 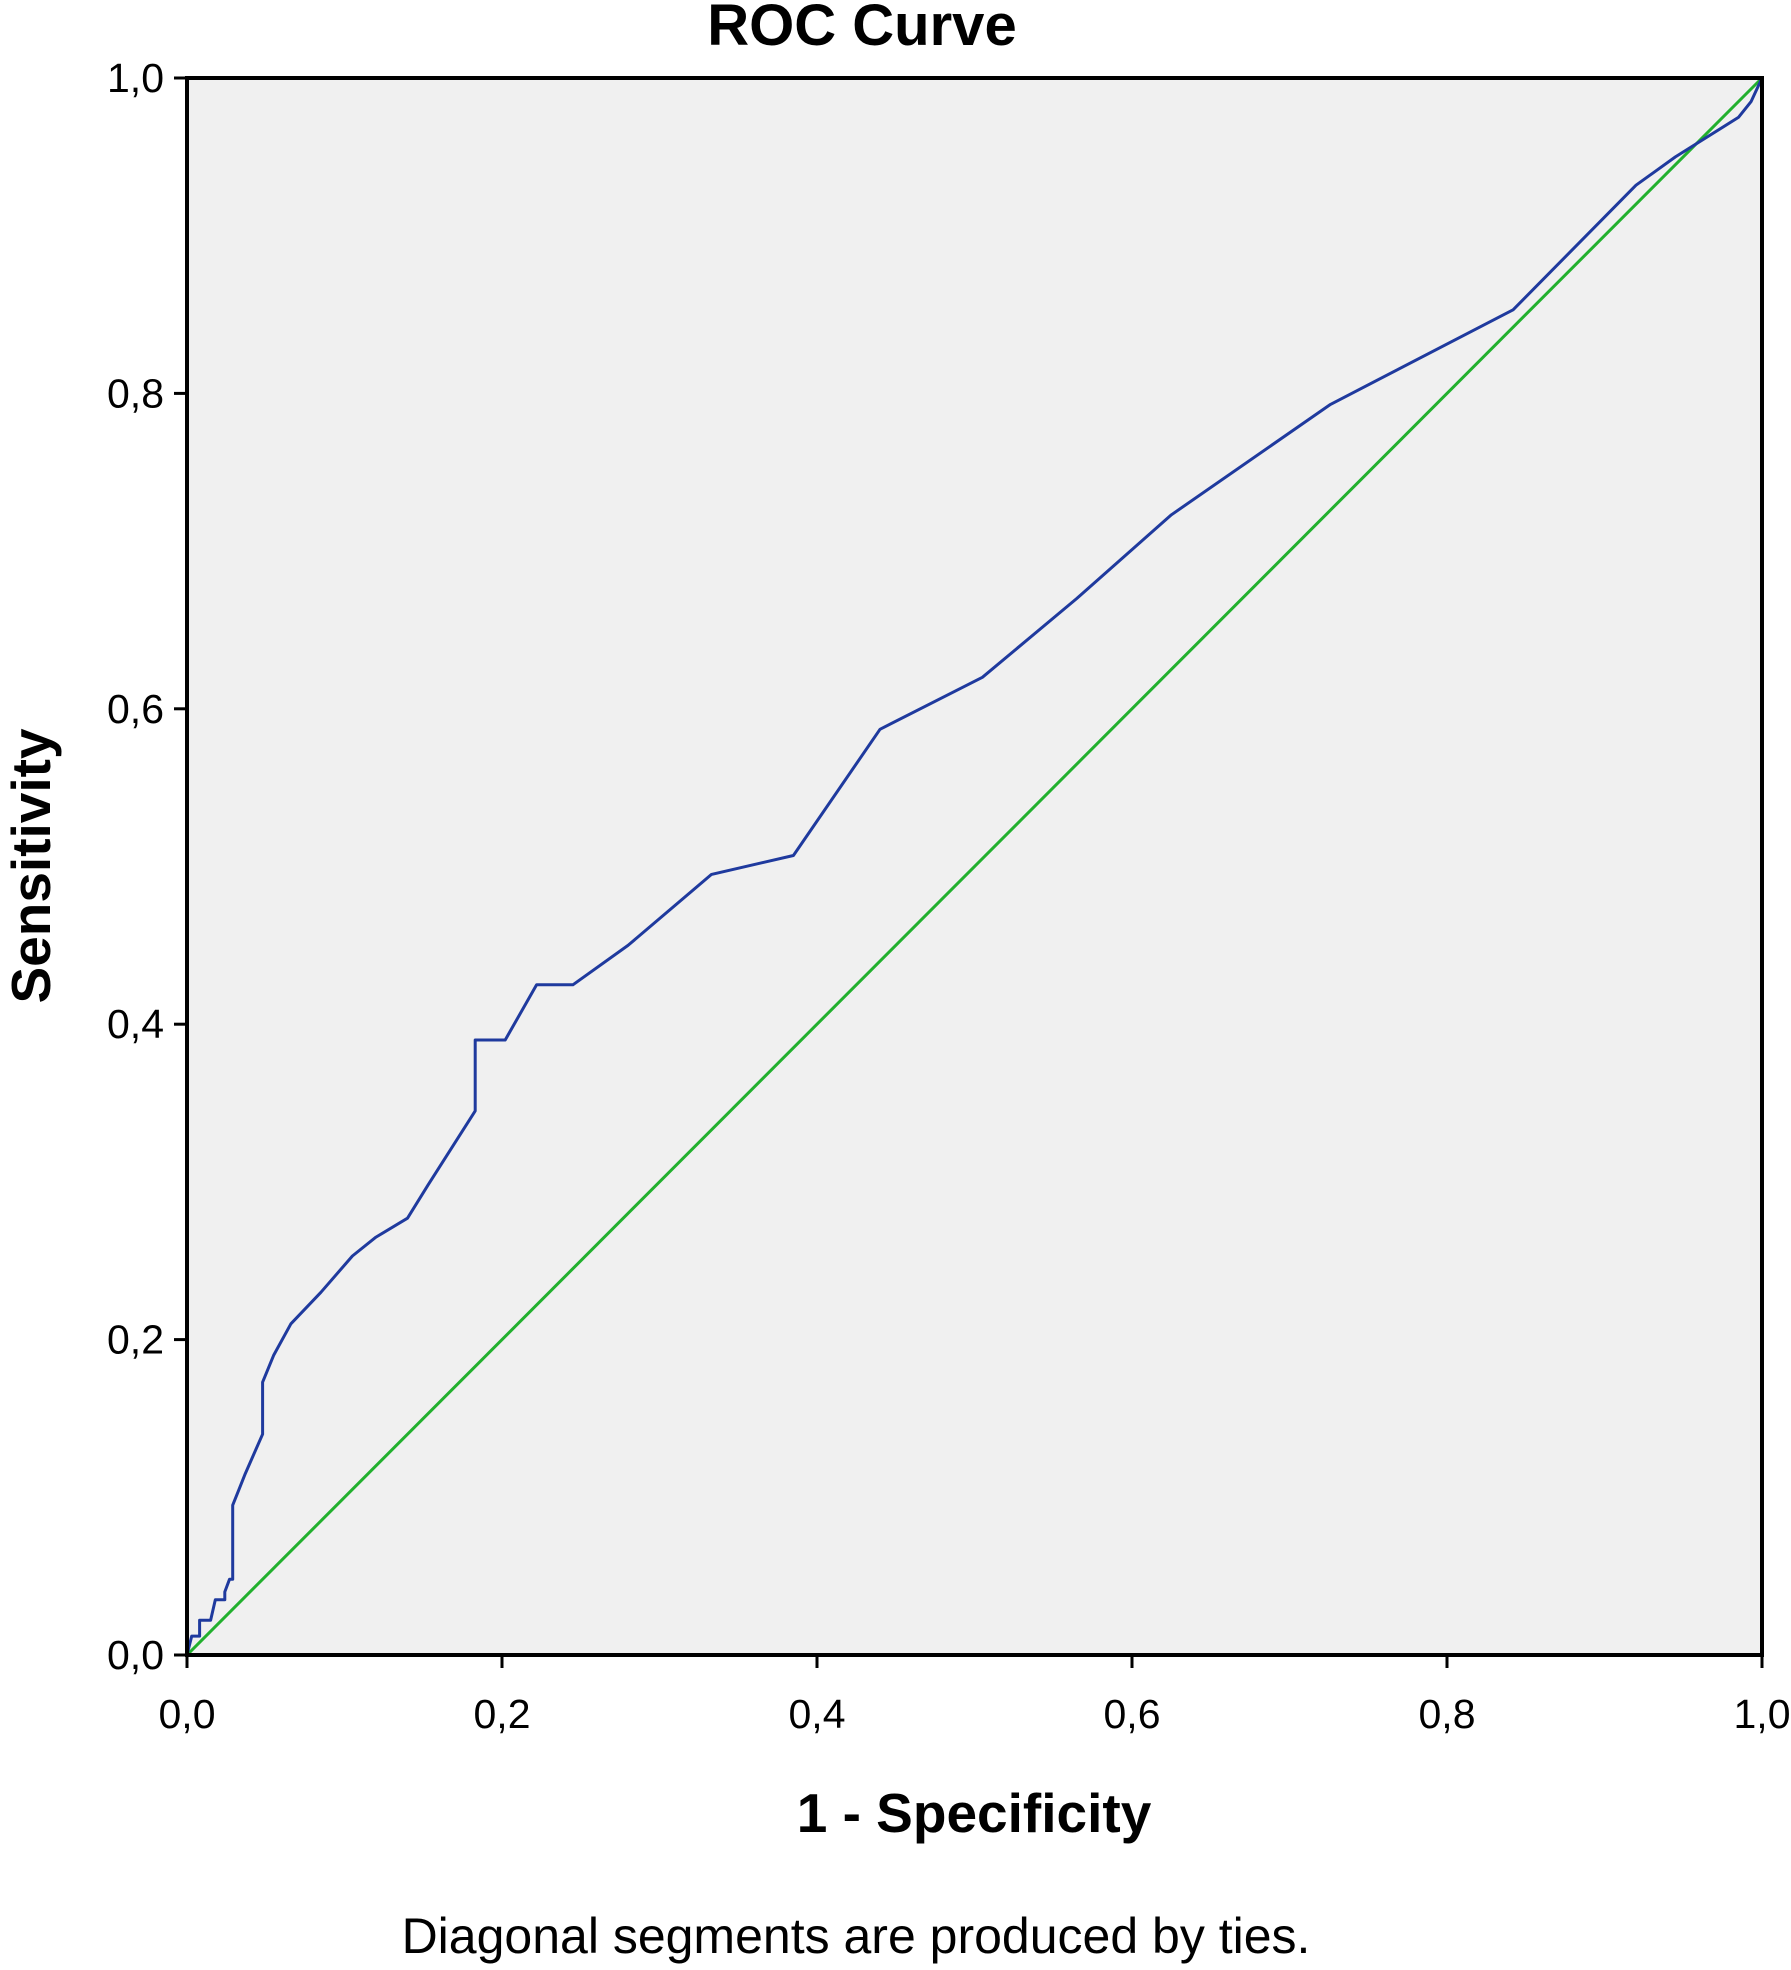 I want to click on x-tick-label: 0,0, so click(x=187, y=1714).